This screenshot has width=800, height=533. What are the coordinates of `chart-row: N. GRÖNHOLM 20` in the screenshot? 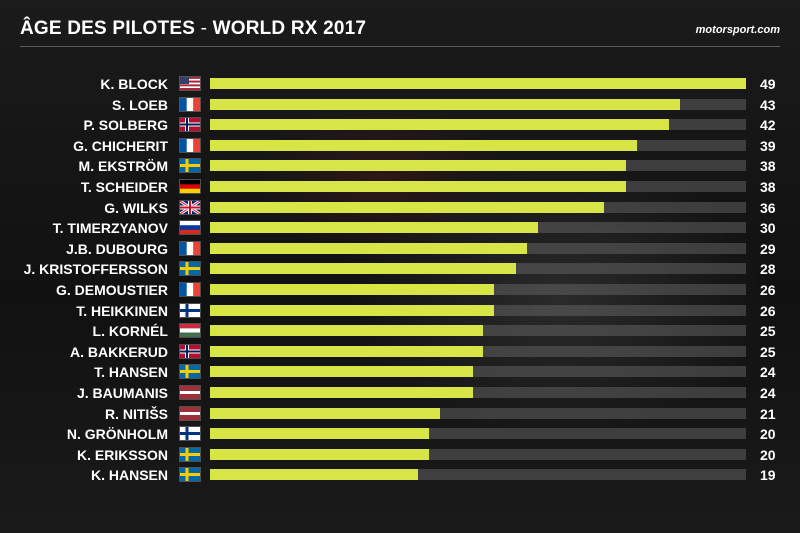 It's located at (400, 434).